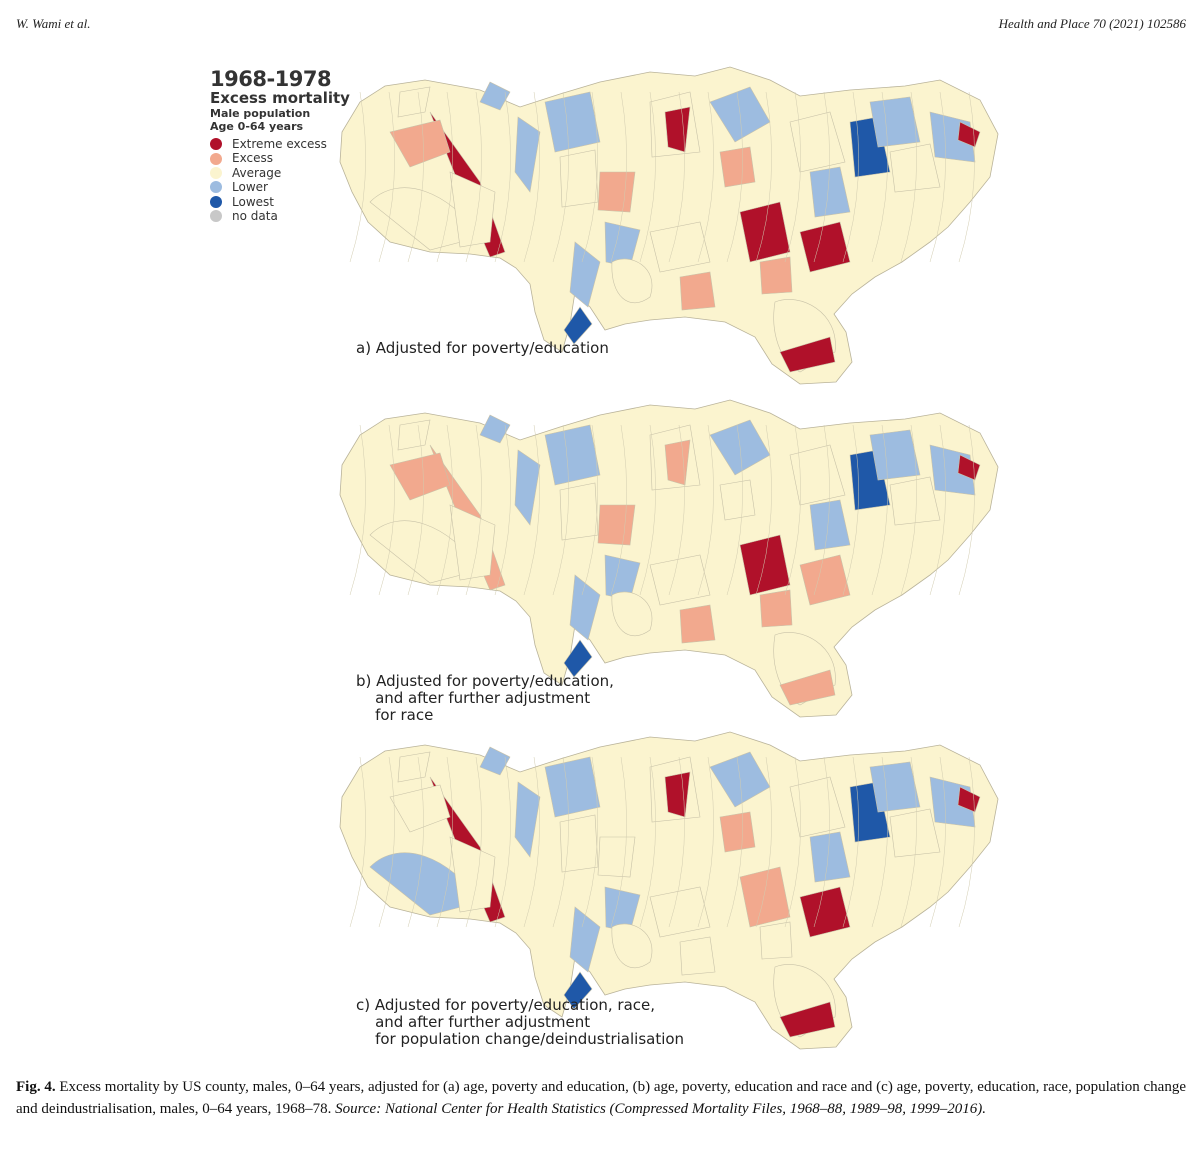 The image size is (1200, 1157). Describe the element at coordinates (280, 158) in the screenshot. I see `legend-item: Excess` at that location.